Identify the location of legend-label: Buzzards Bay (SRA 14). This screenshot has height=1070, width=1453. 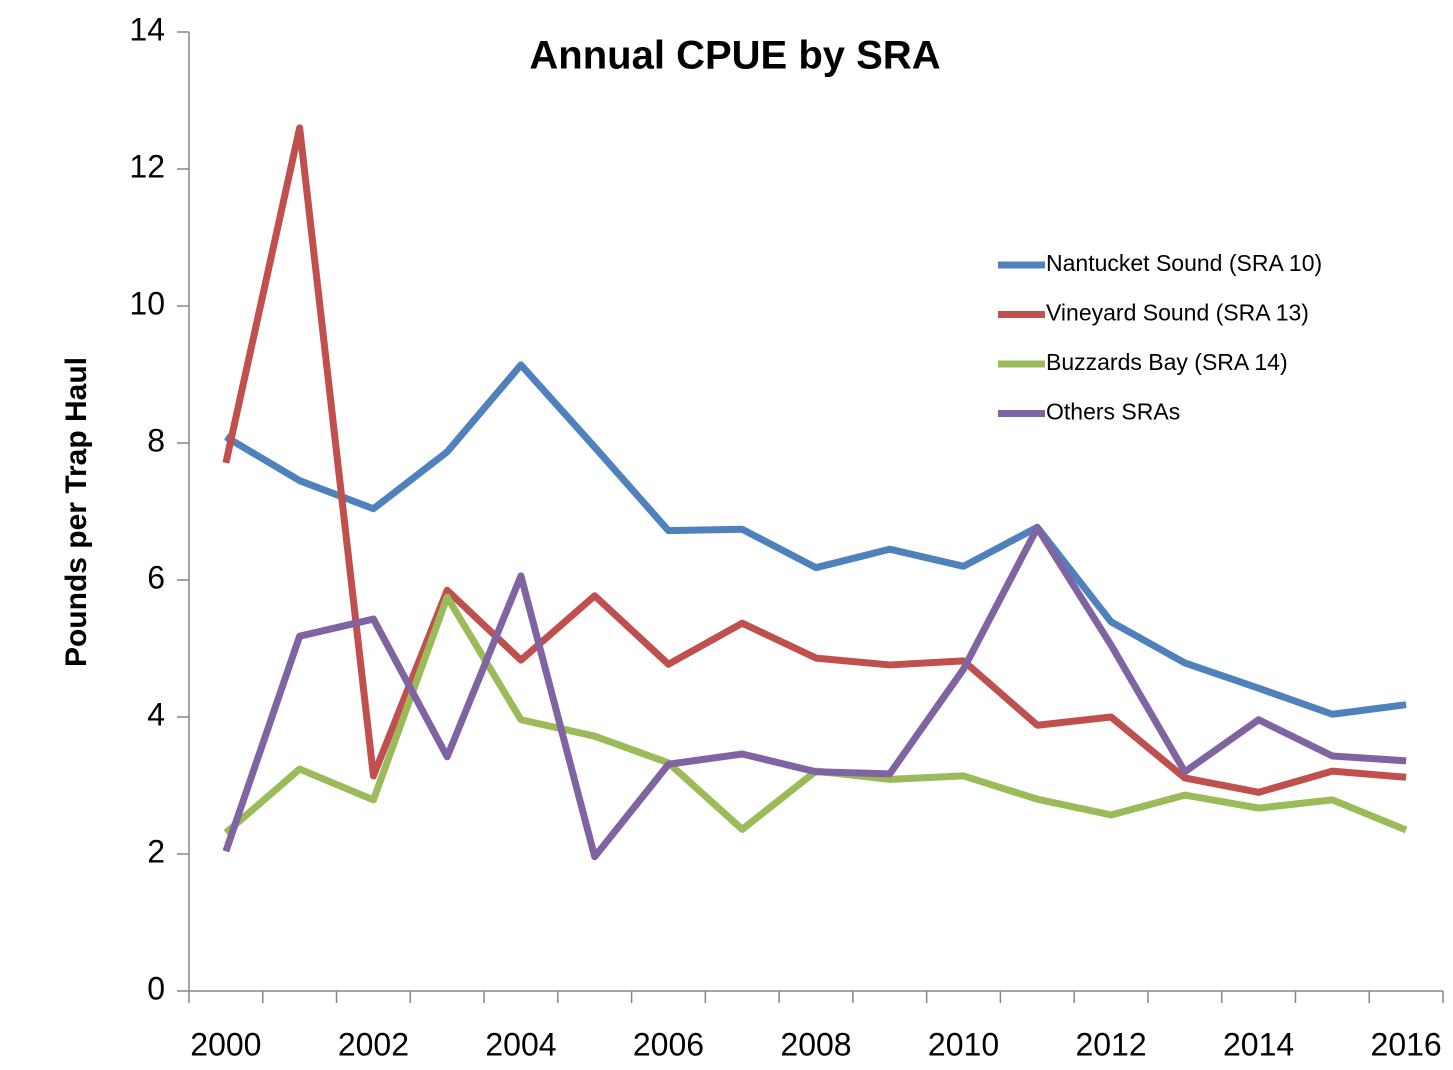
(1167, 362).